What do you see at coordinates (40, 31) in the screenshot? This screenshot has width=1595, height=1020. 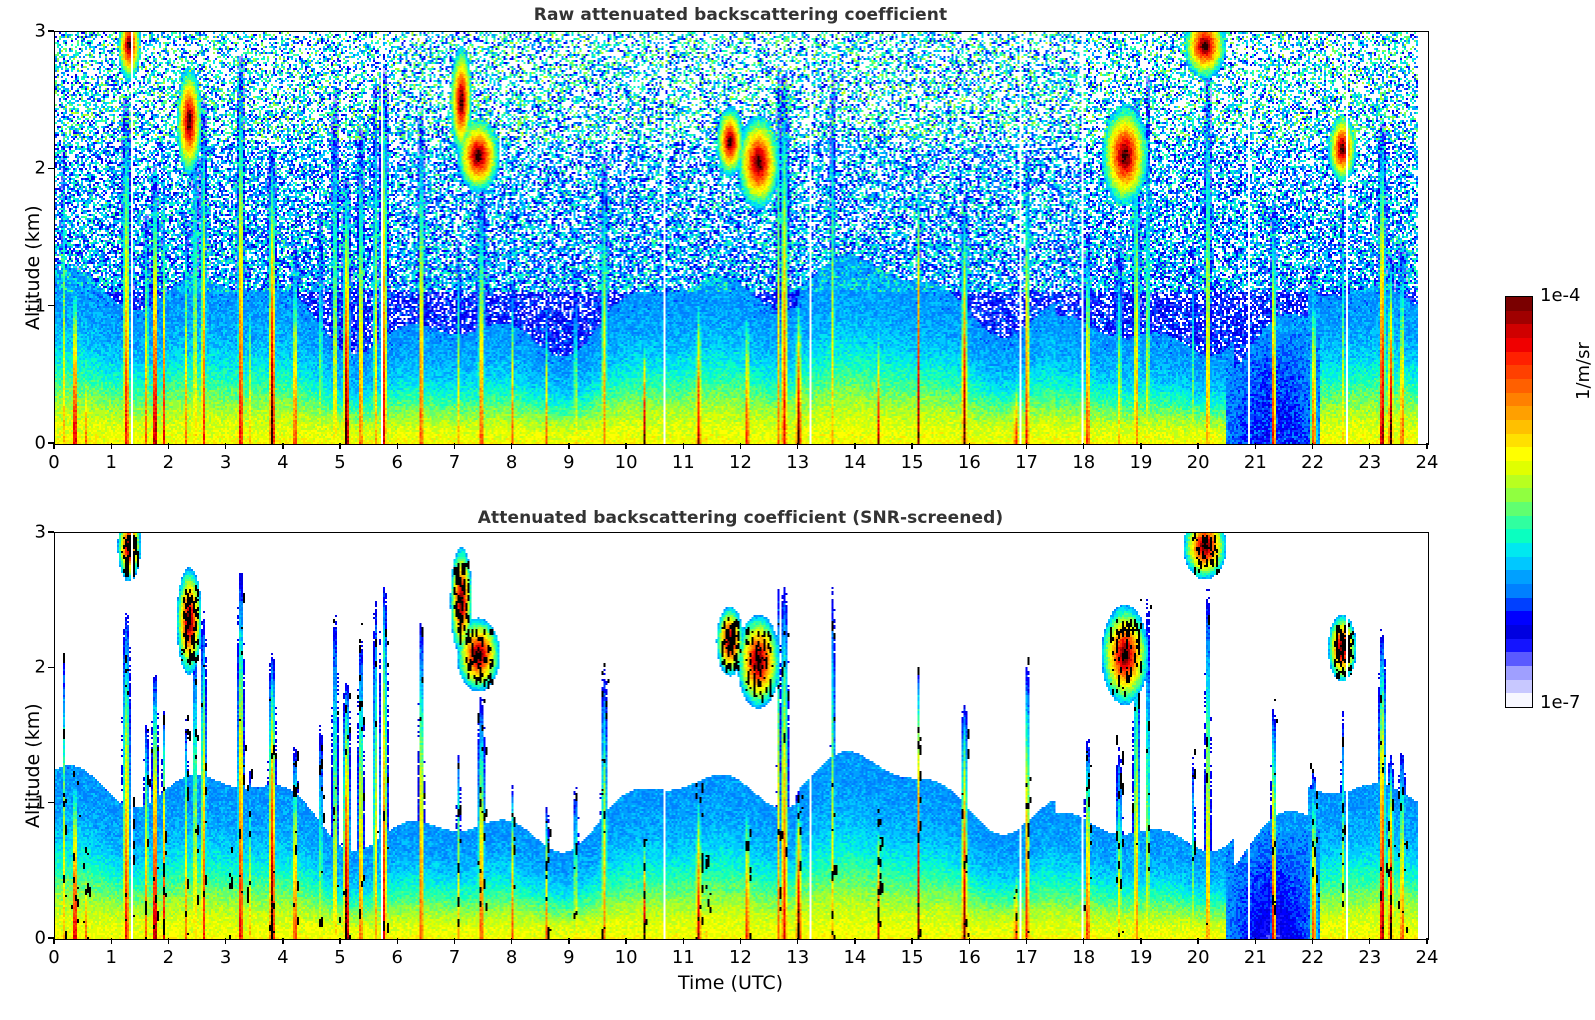 I see `y-tick-label: 3` at bounding box center [40, 31].